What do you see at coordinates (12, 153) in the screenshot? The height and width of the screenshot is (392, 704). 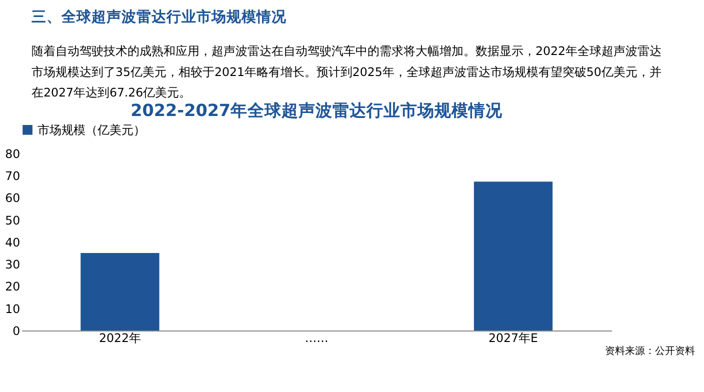 I see `y-tick-label: 80` at bounding box center [12, 153].